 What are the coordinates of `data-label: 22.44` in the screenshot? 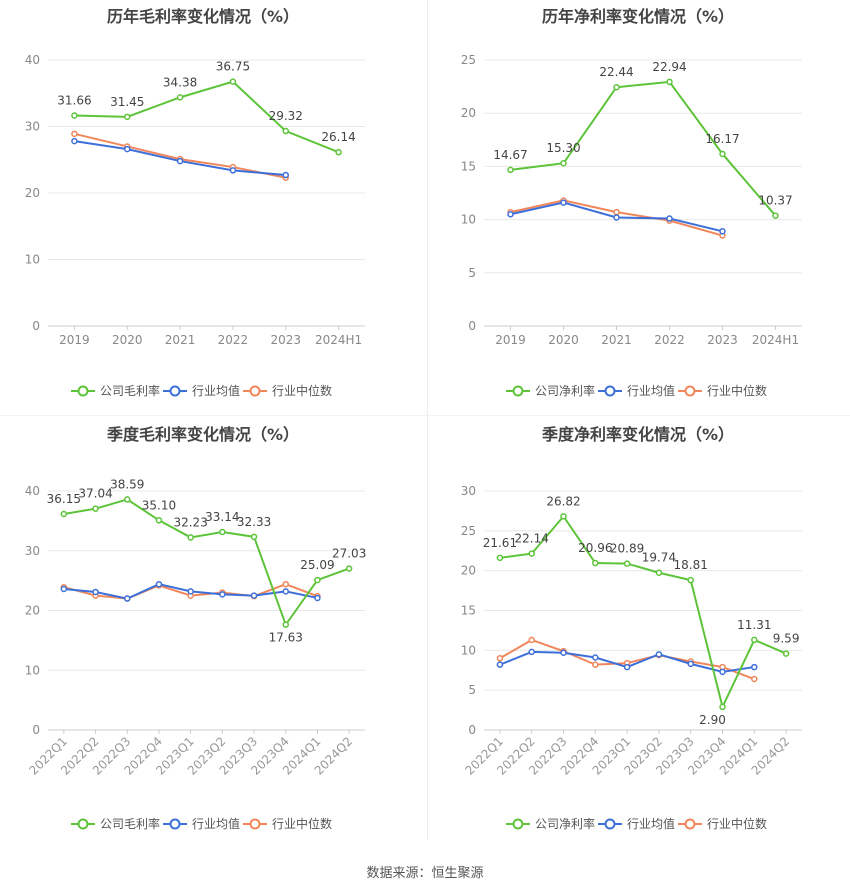 It's located at (616, 72).